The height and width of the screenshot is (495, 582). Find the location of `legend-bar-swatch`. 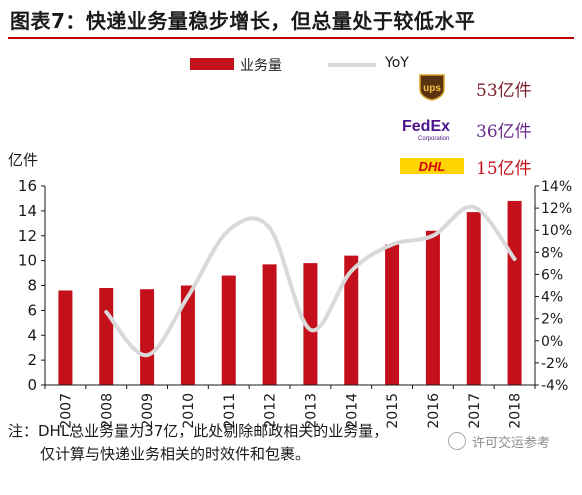

legend-bar-swatch is located at coordinates (212, 64).